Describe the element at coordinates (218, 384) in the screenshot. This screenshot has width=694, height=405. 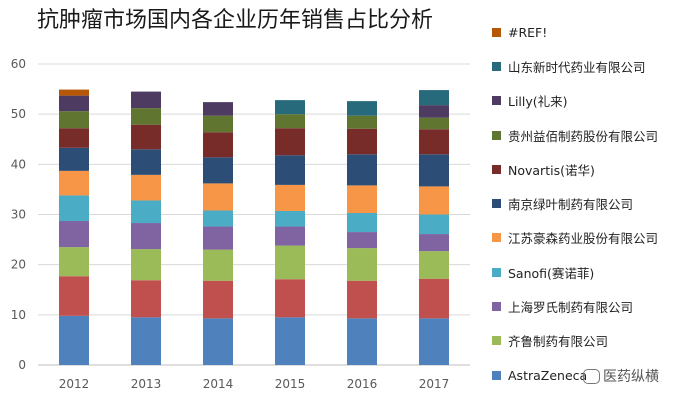
I see `x-tick-label: 2014` at that location.